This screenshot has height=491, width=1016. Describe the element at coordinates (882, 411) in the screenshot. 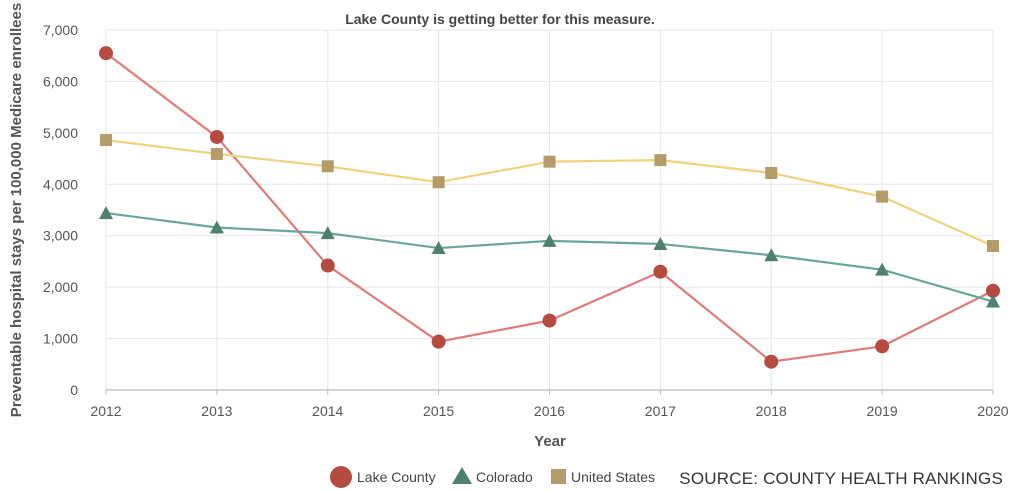

I see `x-tick-label: 2019` at that location.